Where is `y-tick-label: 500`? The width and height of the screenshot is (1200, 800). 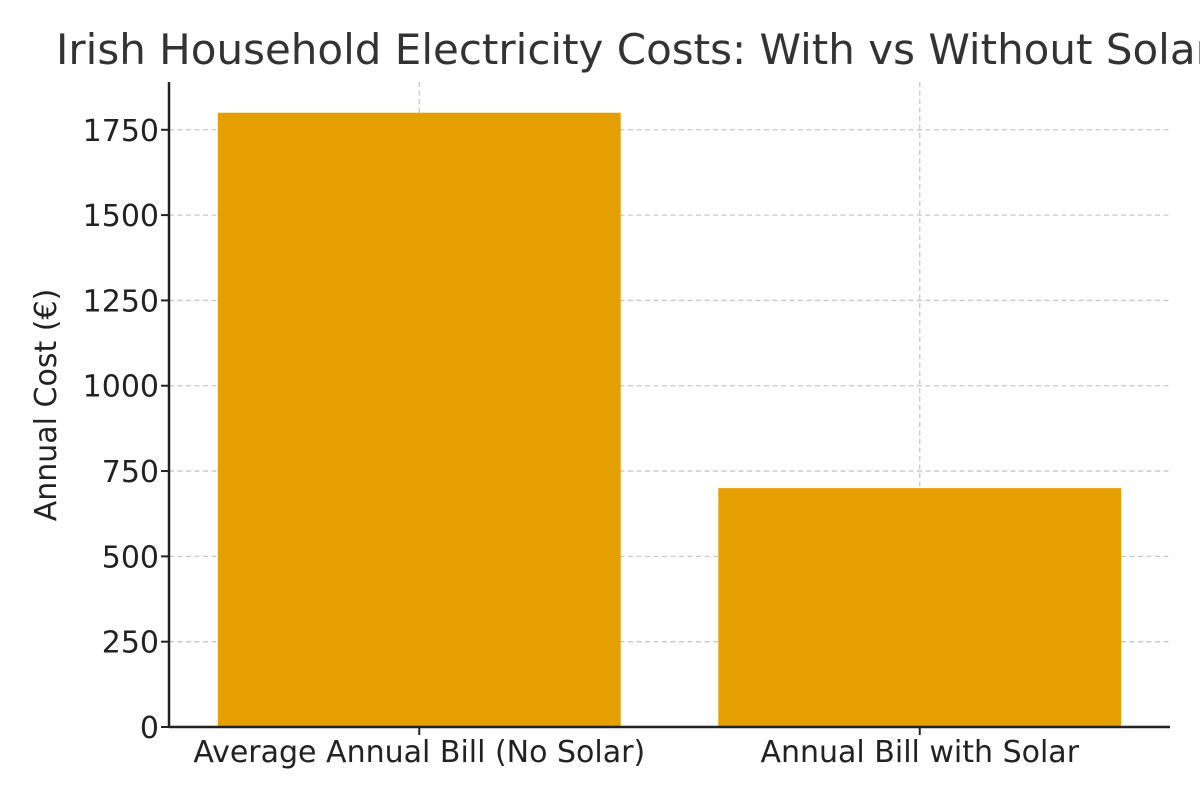 y-tick-label: 500 is located at coordinates (130, 557).